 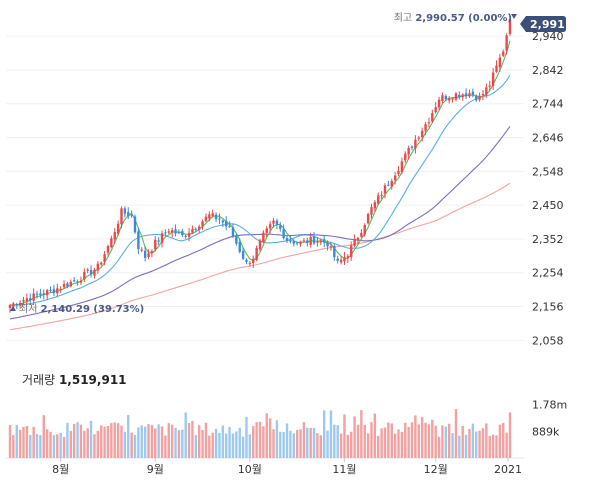 What do you see at coordinates (60, 469) in the screenshot?
I see `x-tick-label: 8월` at bounding box center [60, 469].